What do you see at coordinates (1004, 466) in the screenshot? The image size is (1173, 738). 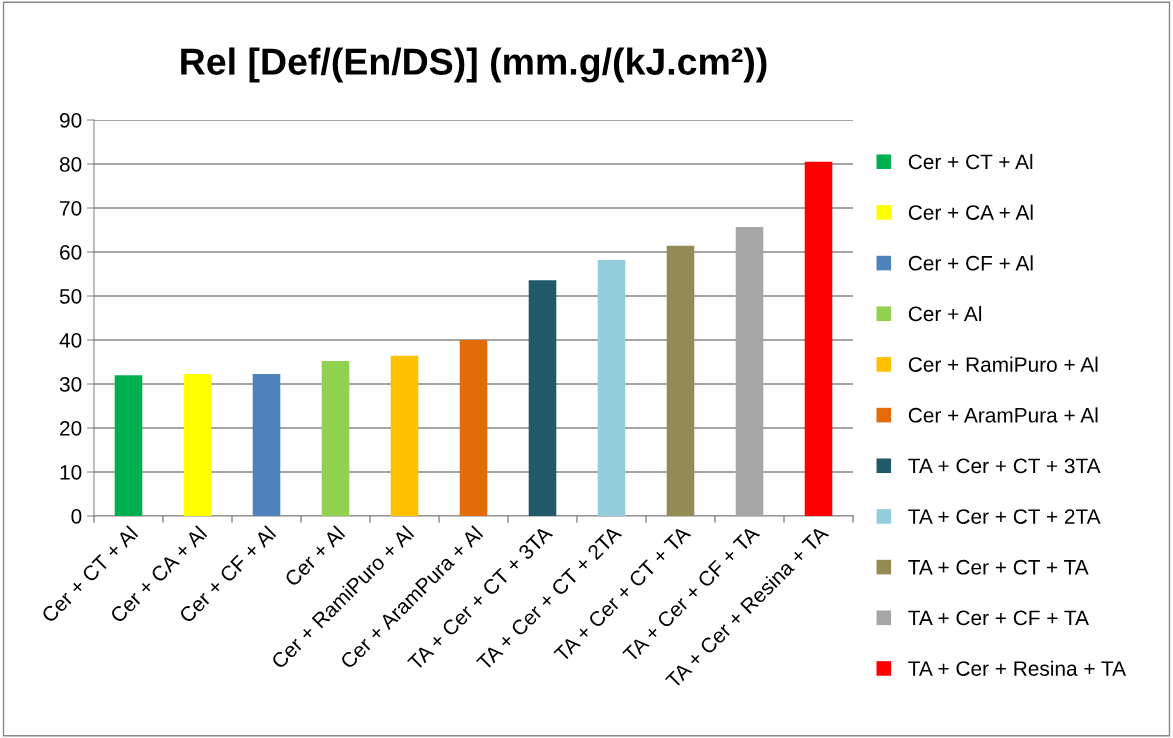 I see `legend-label: TA + Cer + CT + 3TA` at bounding box center [1004, 466].